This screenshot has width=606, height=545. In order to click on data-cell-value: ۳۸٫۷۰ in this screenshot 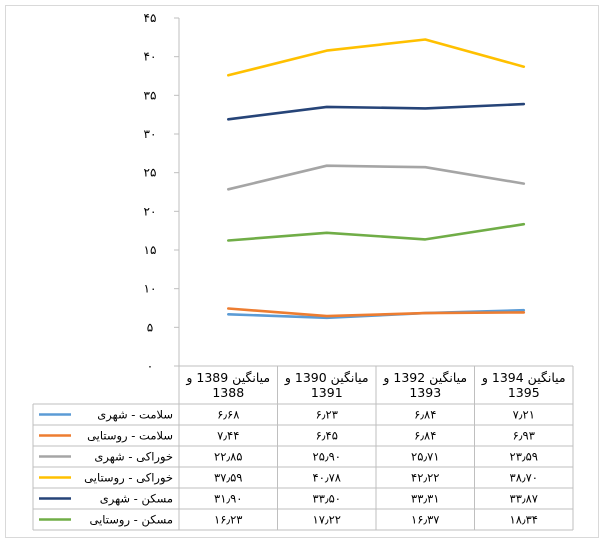, I will do `click(524, 478)`.